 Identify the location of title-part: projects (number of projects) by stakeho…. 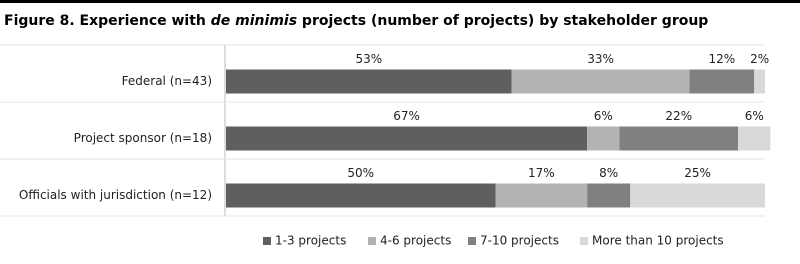
(502, 21).